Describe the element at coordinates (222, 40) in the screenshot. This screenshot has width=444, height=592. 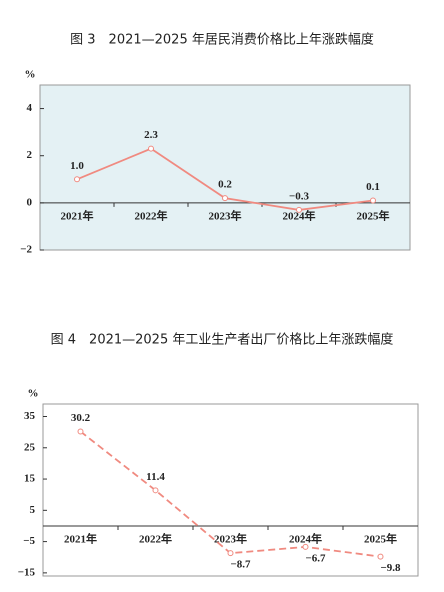
I see `chart-title: 图 3 2021—2025 年居民消费价格比上年涨跌幅度` at that location.